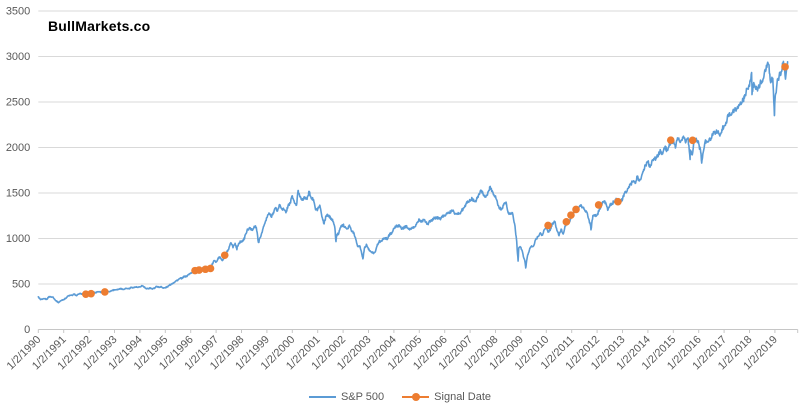 This screenshot has height=406, width=800. I want to click on legend-item-sp500: S&P 500, so click(346, 397).